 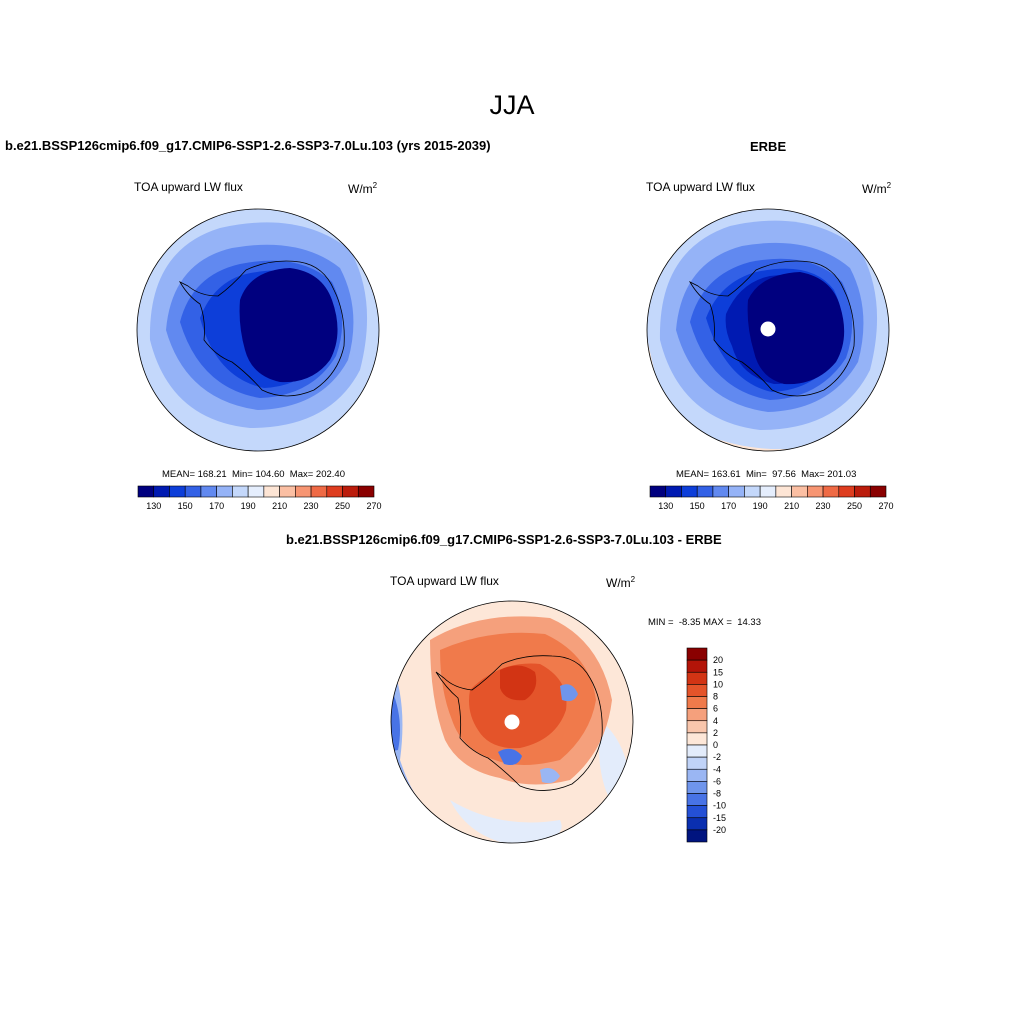 I want to click on colorbar-diff-tick-label: 15, so click(x=718, y=672).